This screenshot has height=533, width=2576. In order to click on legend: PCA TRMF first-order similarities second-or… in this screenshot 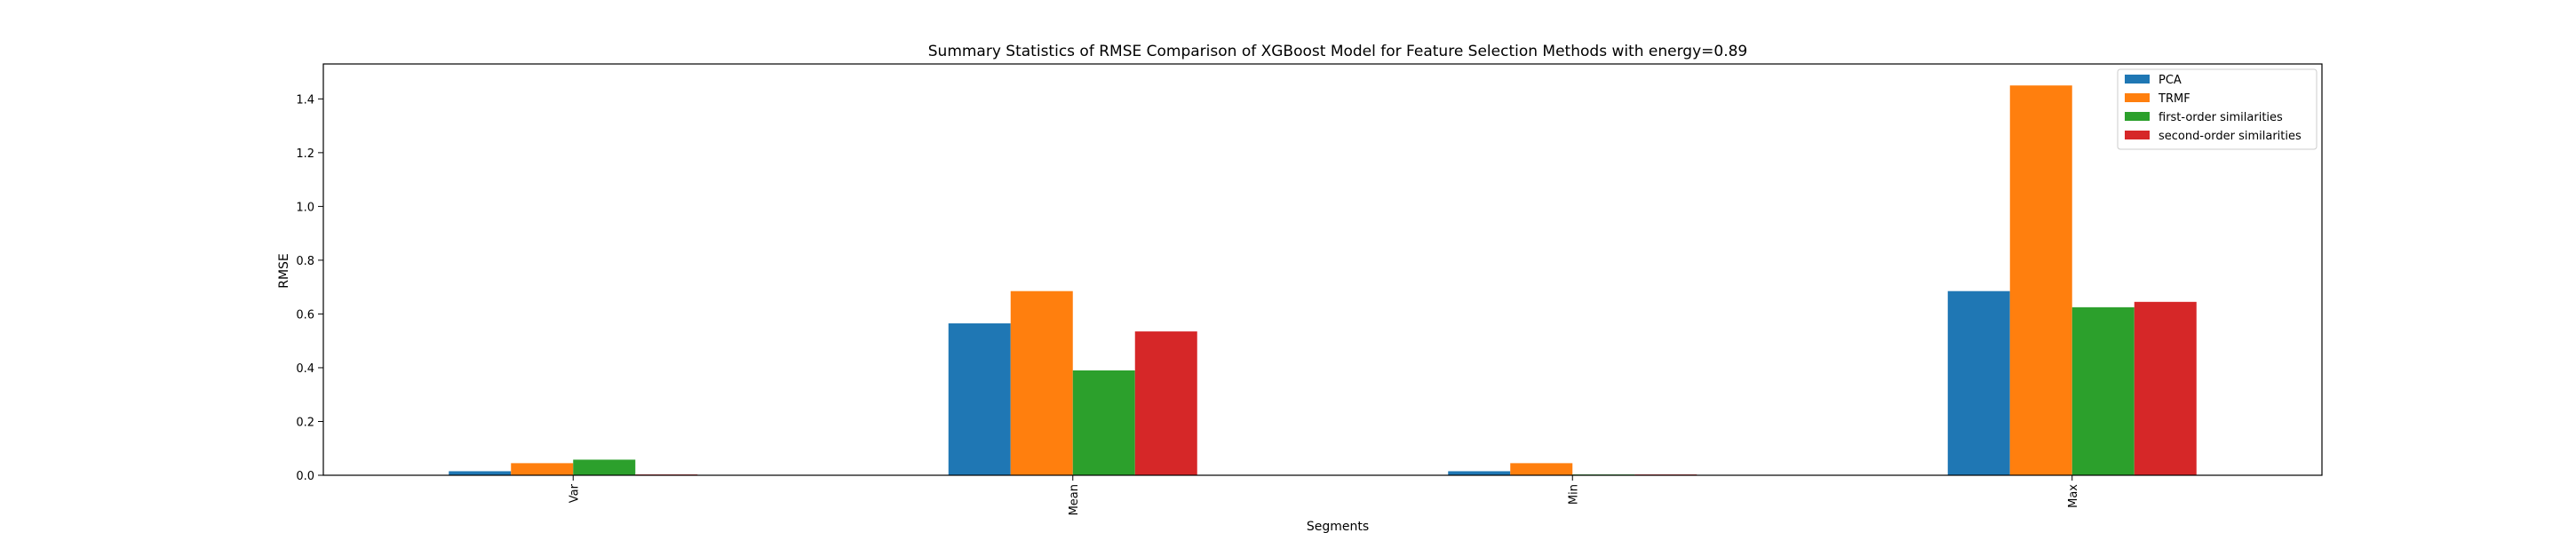, I will do `click(2217, 109)`.